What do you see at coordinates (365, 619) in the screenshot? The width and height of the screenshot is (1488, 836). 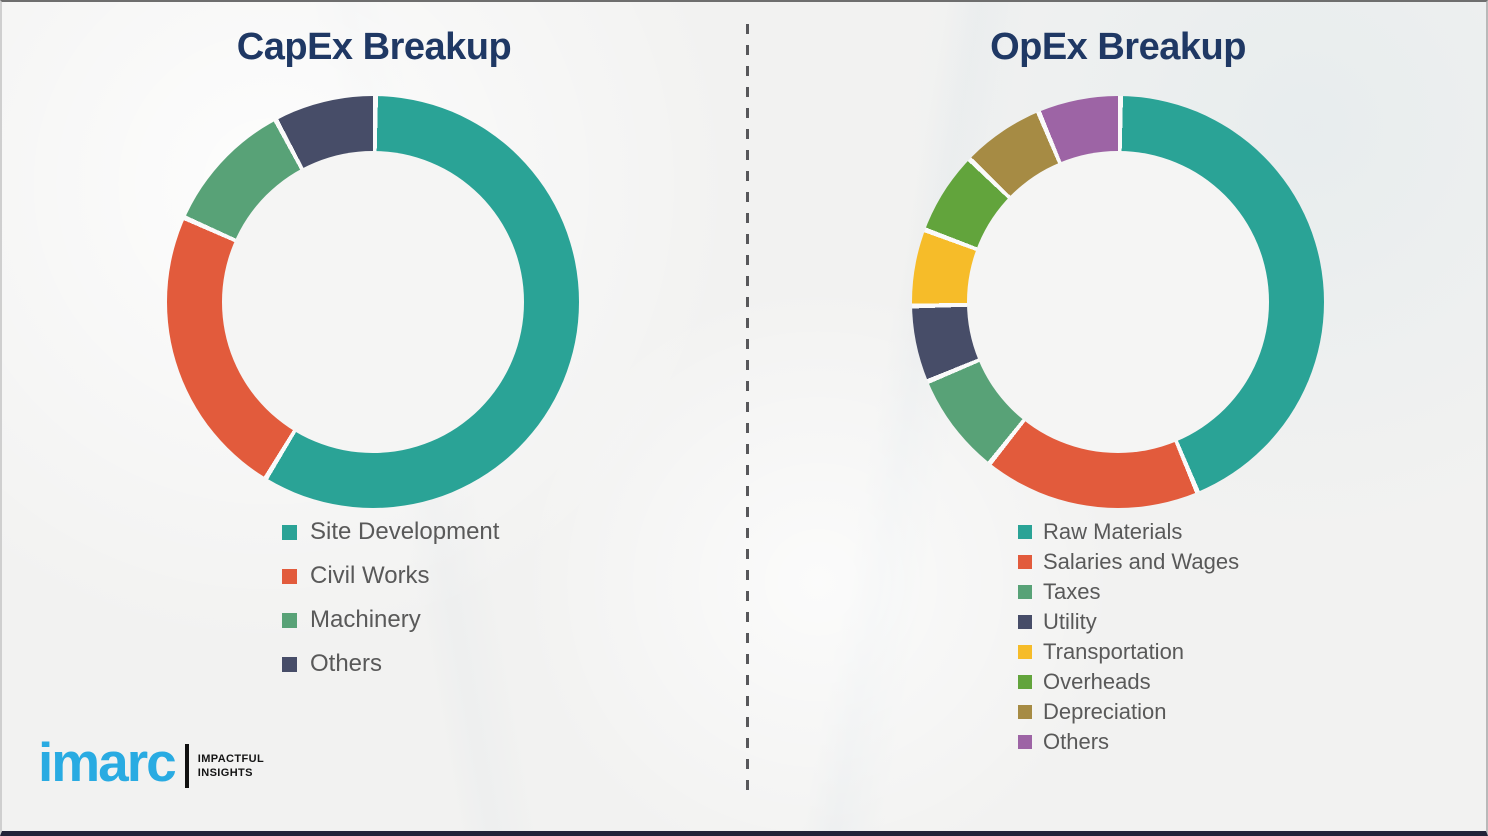 I see `legend-label: Machinery` at bounding box center [365, 619].